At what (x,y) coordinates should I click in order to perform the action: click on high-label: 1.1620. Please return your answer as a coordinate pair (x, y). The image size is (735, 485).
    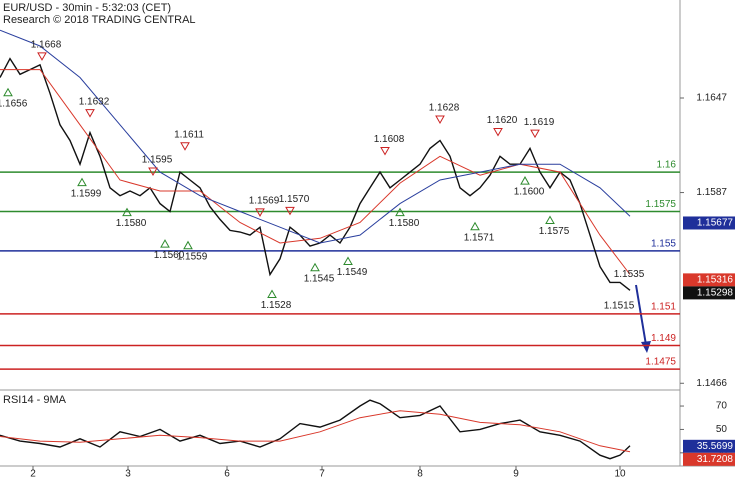
    Looking at the image, I should click on (502, 120).